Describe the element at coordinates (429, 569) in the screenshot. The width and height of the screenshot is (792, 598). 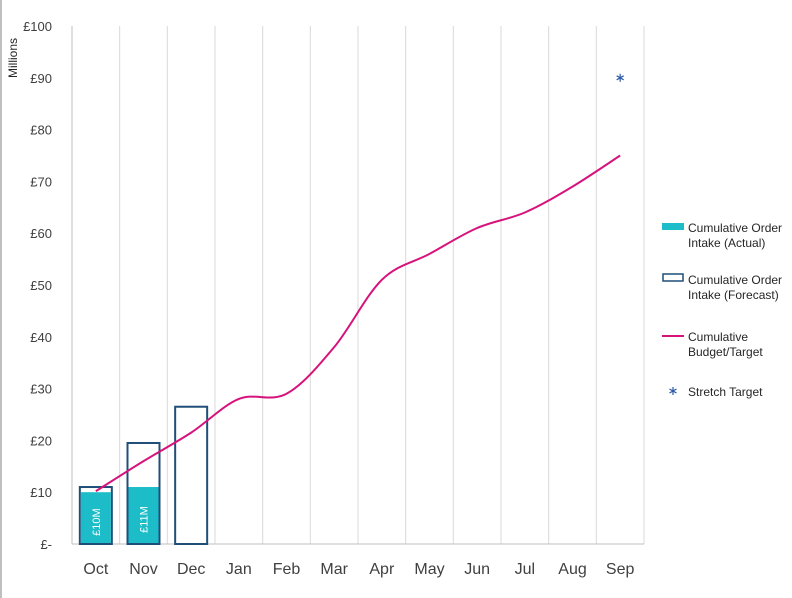
I see `x-tick-label: May` at that location.